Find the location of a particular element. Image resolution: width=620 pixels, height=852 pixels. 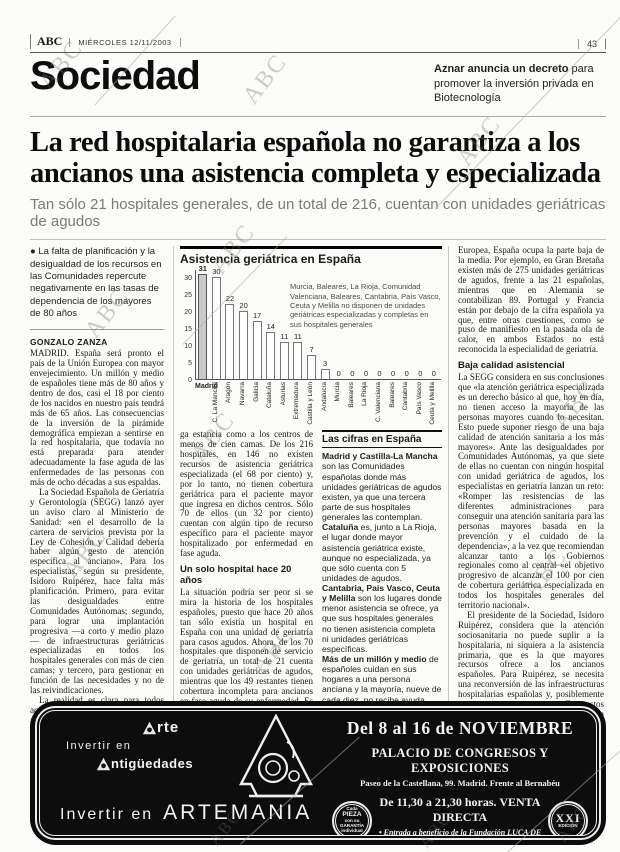

chart-category-label: Extremadura is located at coordinates (297, 401).